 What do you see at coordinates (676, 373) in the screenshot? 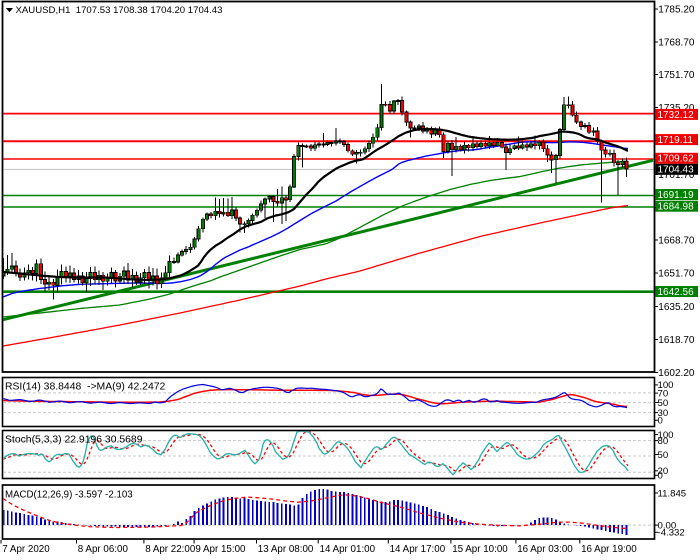
I see `svg-text: 1602.20` at bounding box center [676, 373].